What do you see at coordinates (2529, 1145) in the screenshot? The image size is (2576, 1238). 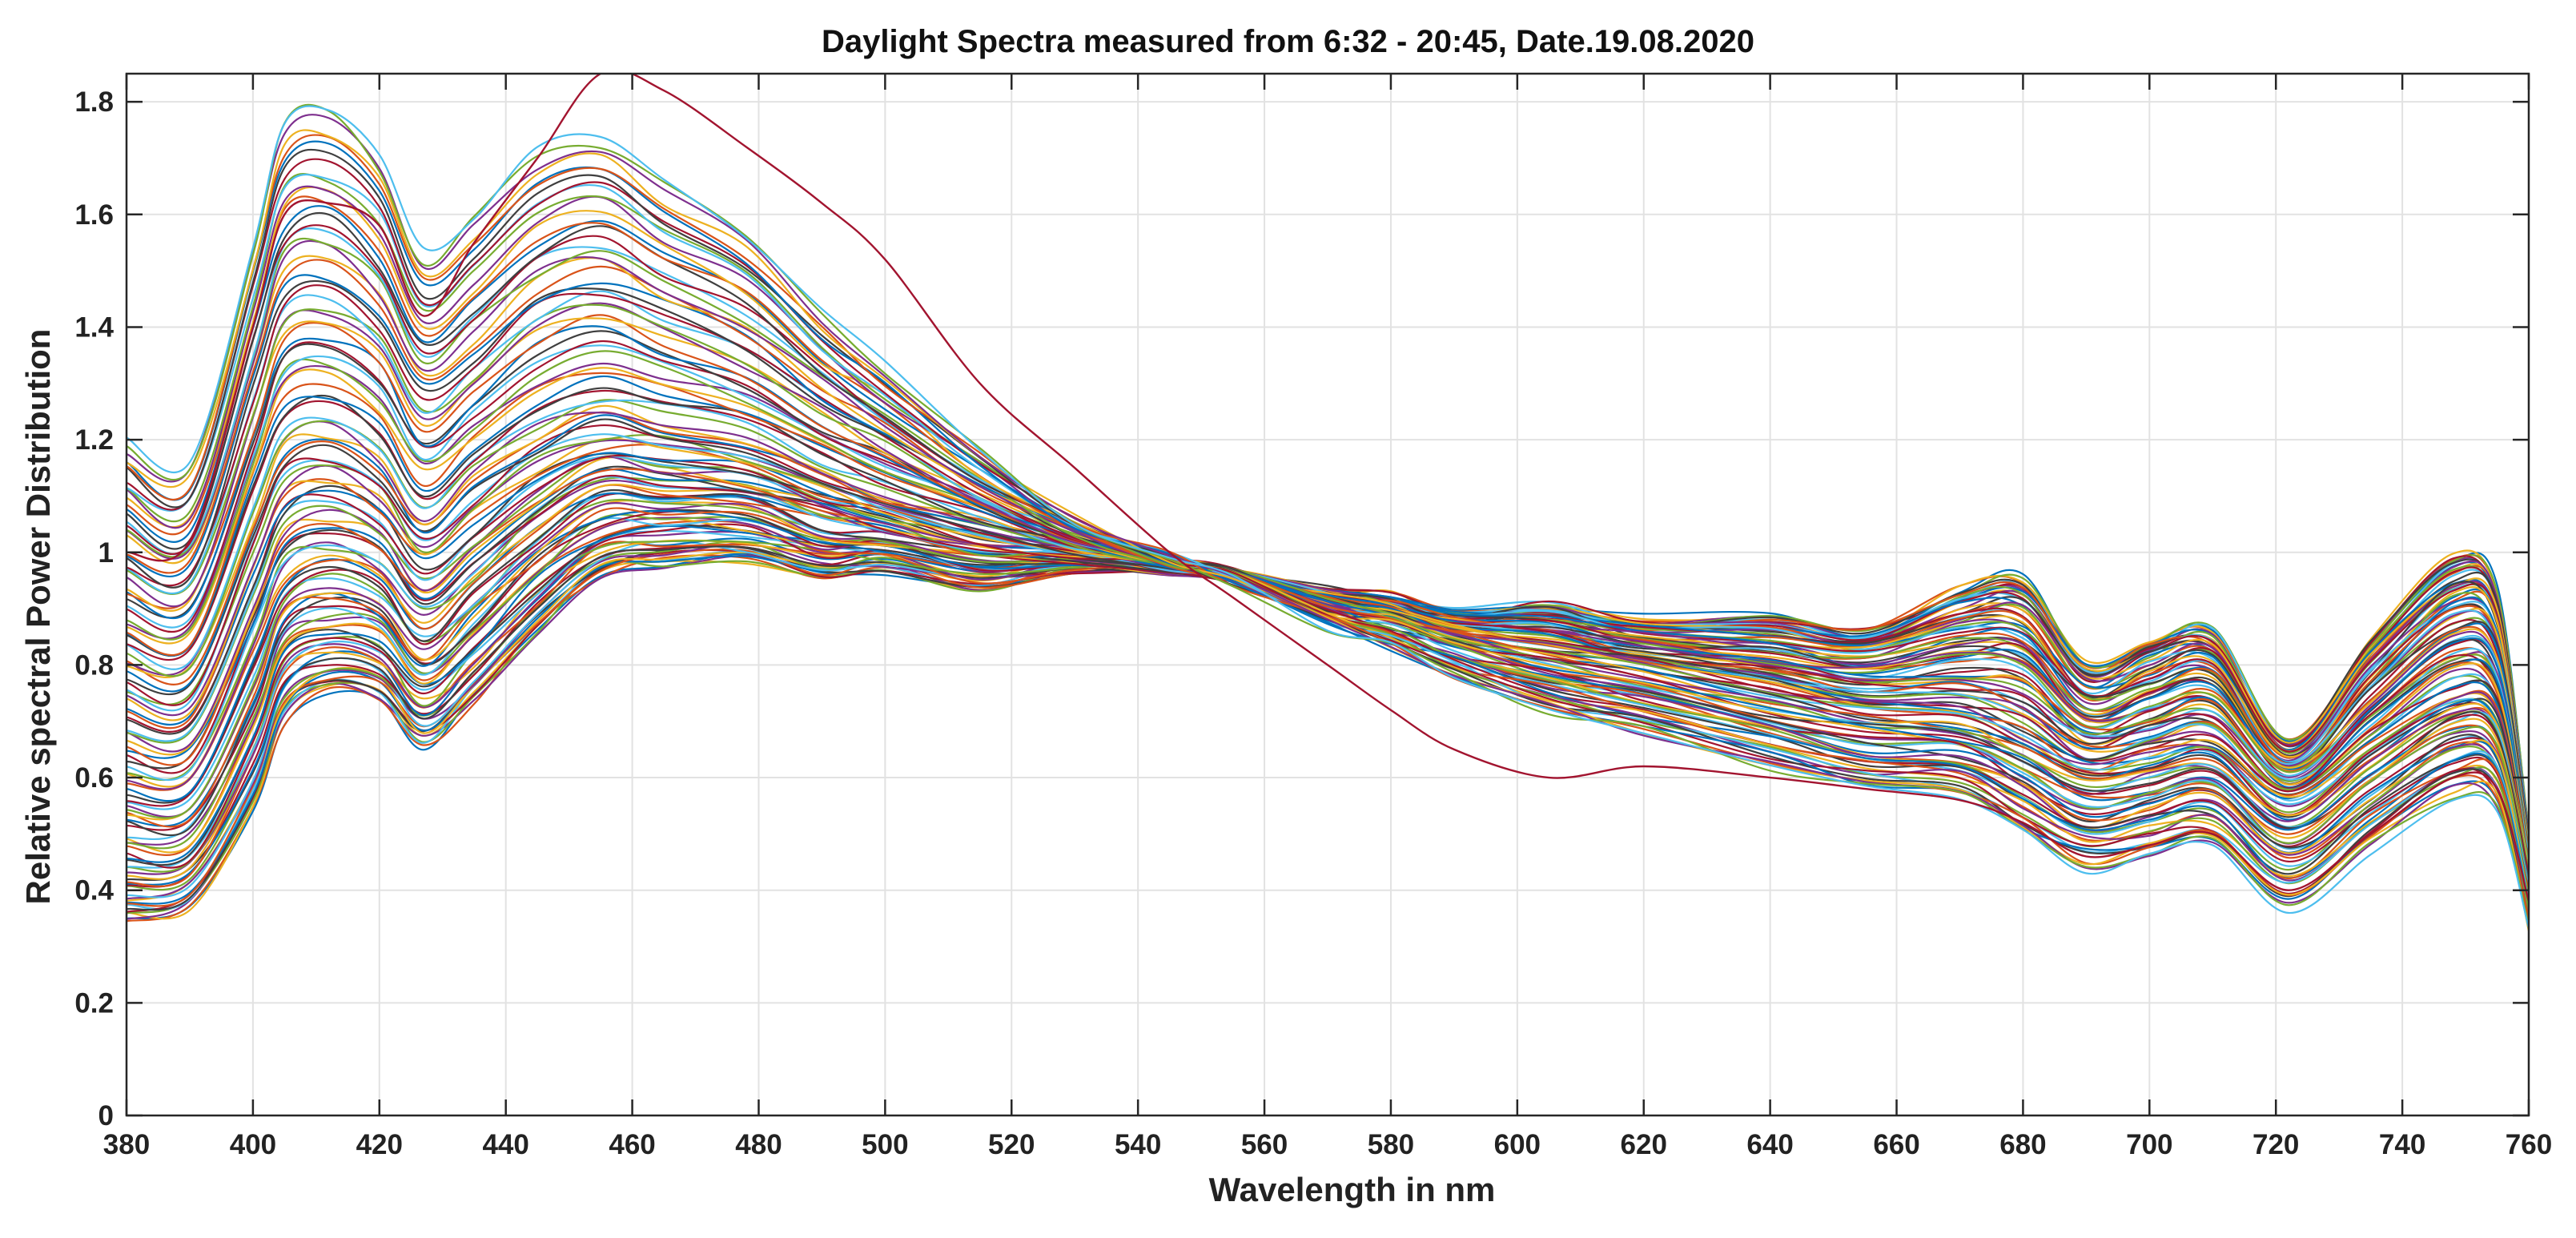 I see `x-tick-label: 760` at bounding box center [2529, 1145].